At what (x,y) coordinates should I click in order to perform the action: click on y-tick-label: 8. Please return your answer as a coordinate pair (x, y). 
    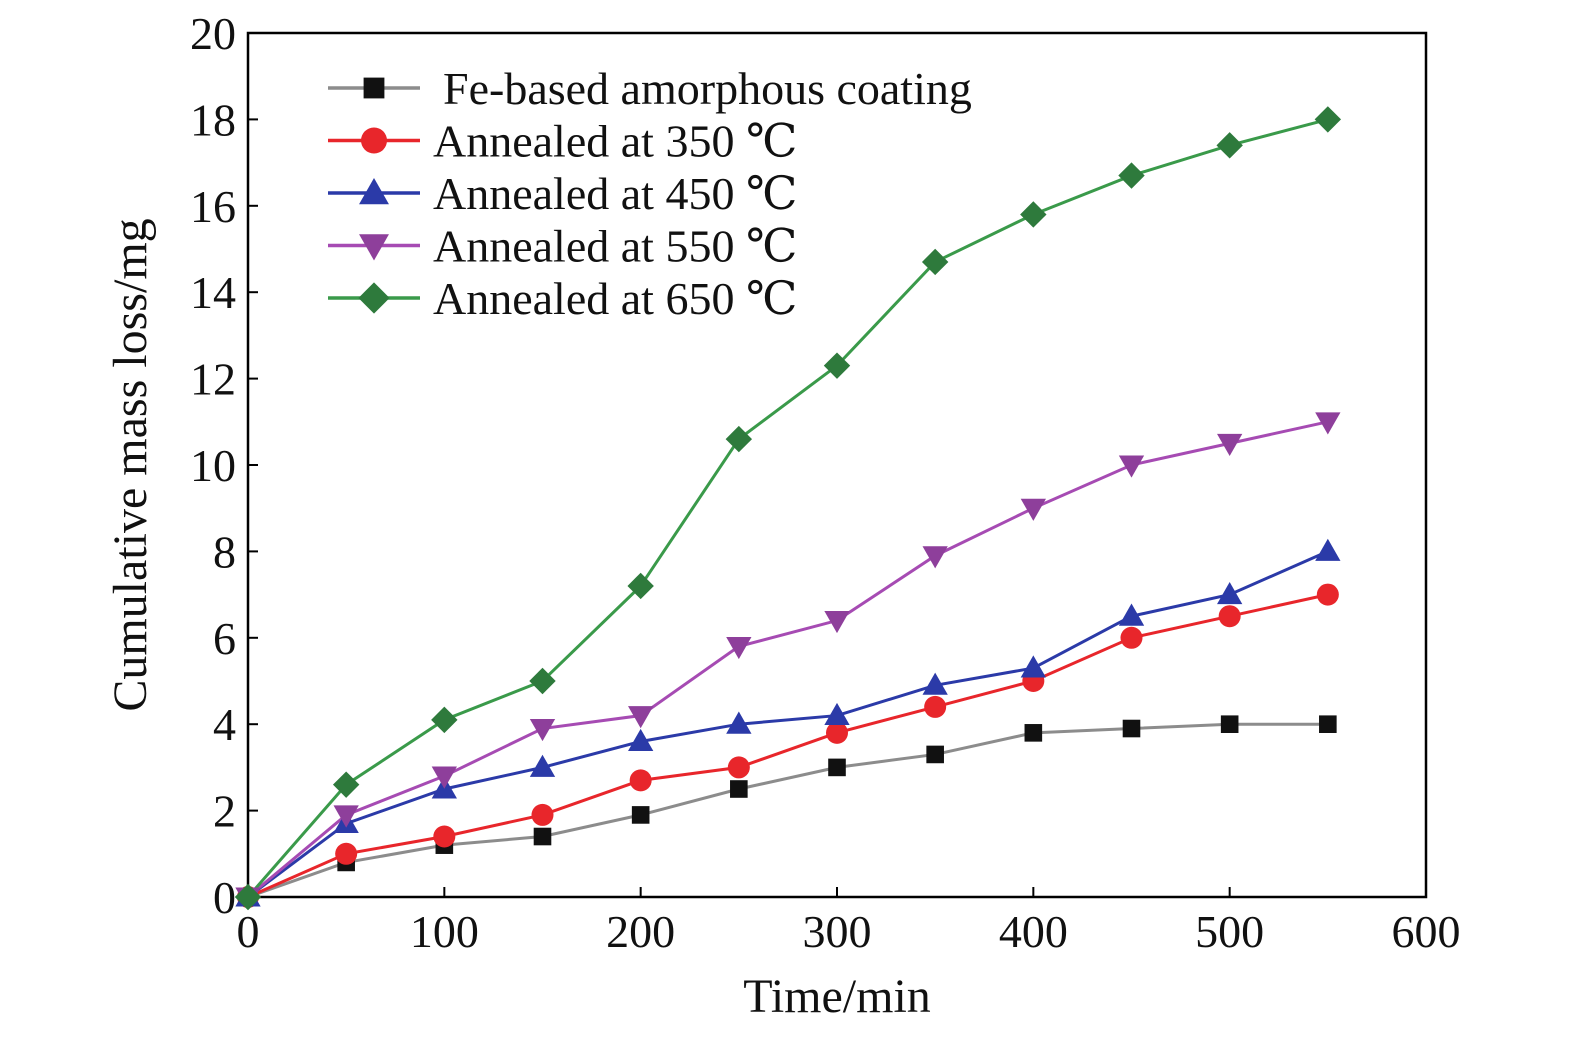
    Looking at the image, I should click on (224, 551).